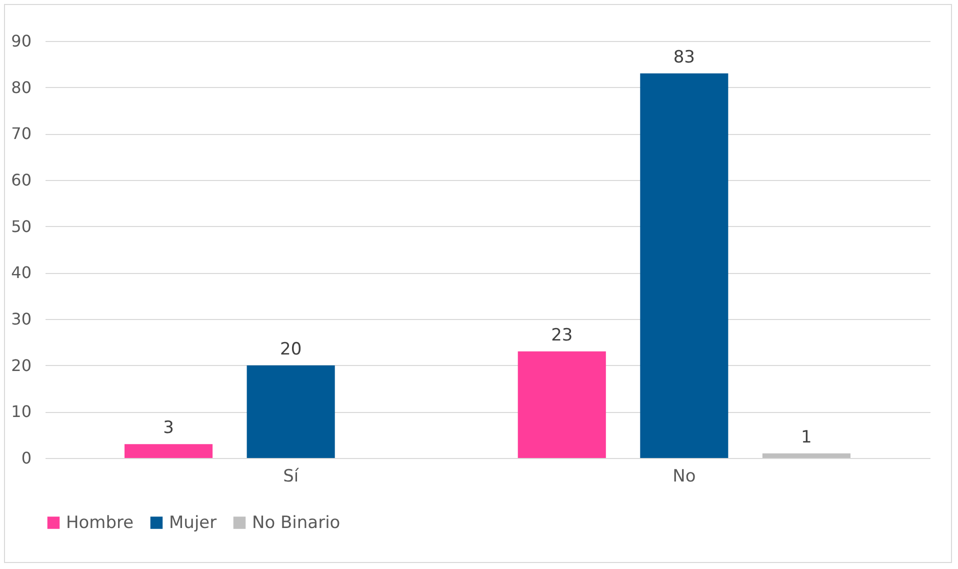 The image size is (958, 569). Describe the element at coordinates (684, 476) in the screenshot. I see `x-tick-label: No` at that location.